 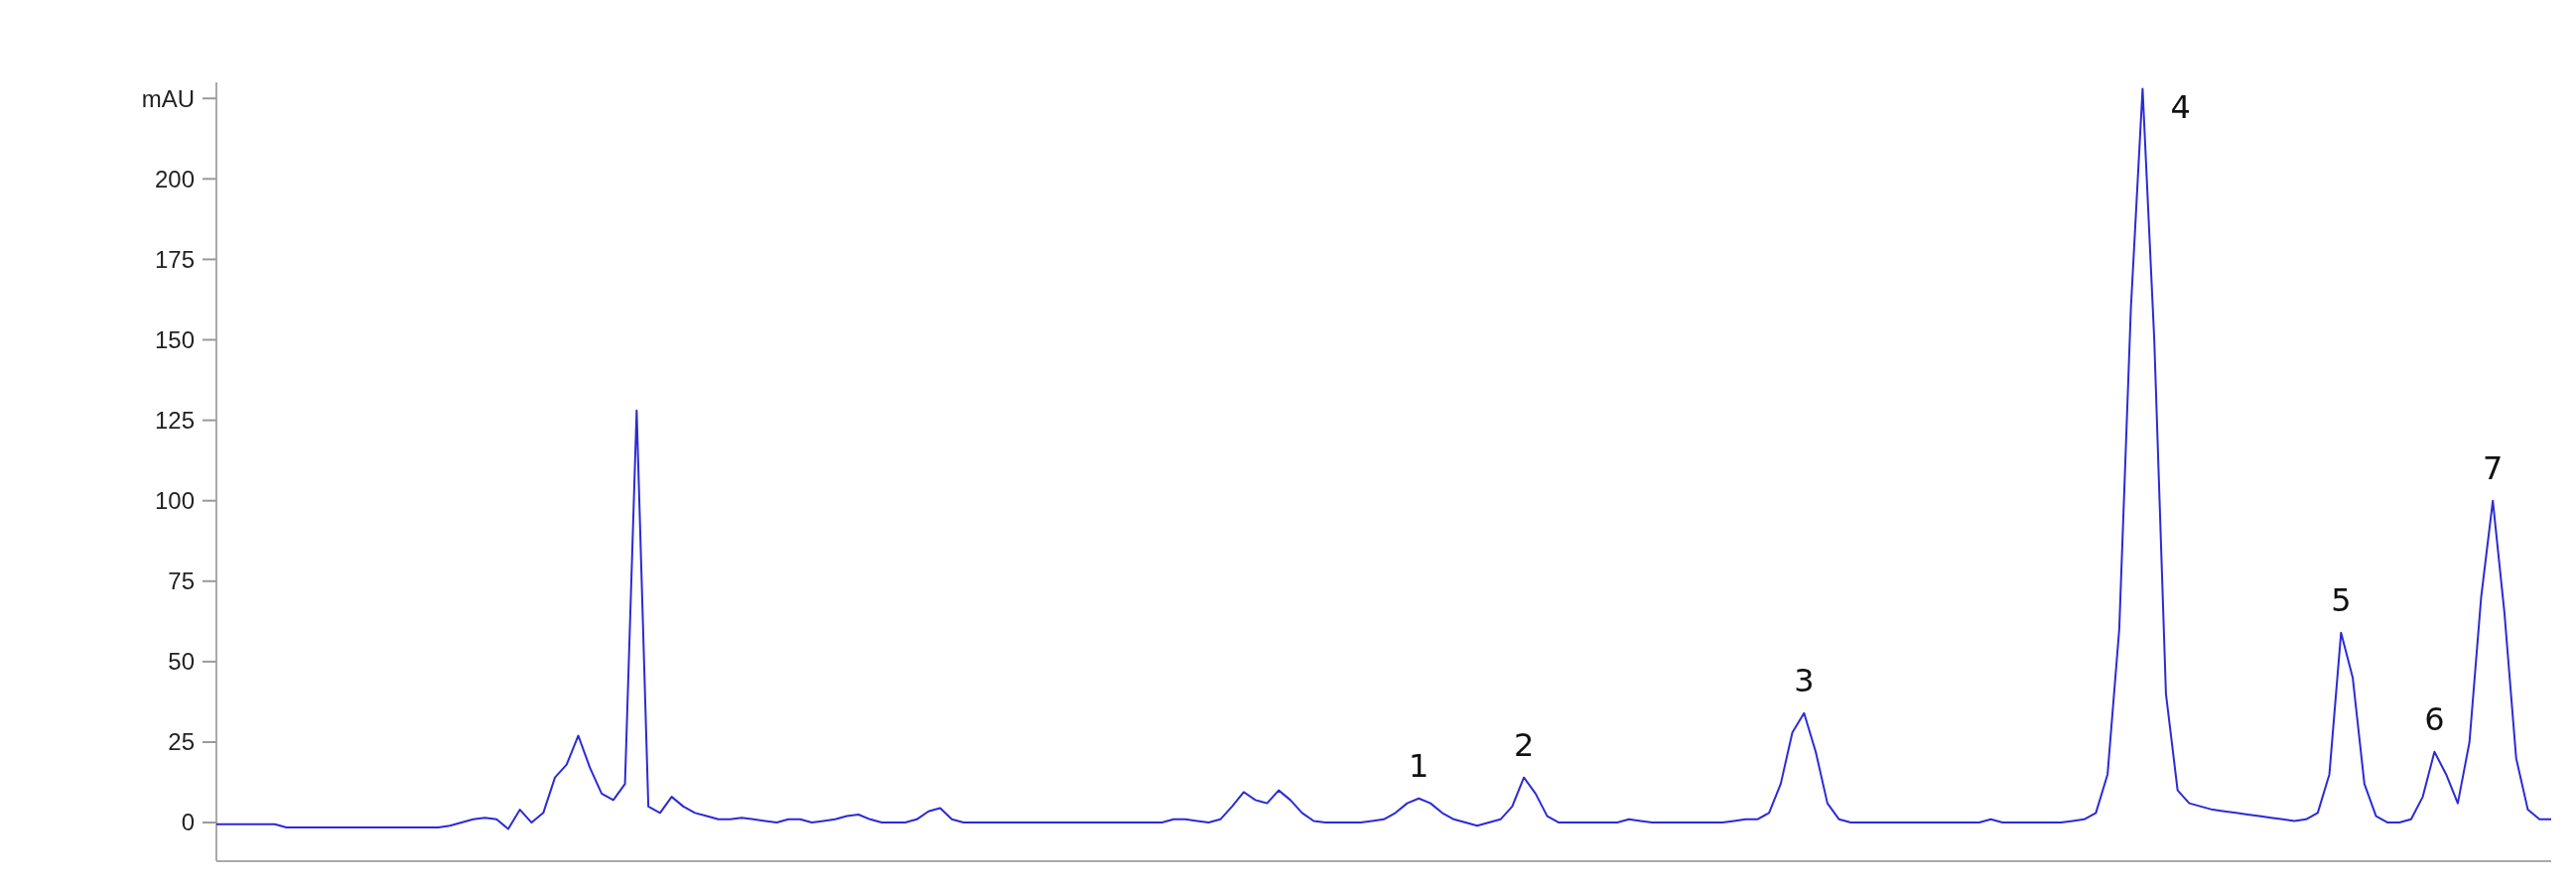 I want to click on annotation: 3, so click(x=1804, y=680).